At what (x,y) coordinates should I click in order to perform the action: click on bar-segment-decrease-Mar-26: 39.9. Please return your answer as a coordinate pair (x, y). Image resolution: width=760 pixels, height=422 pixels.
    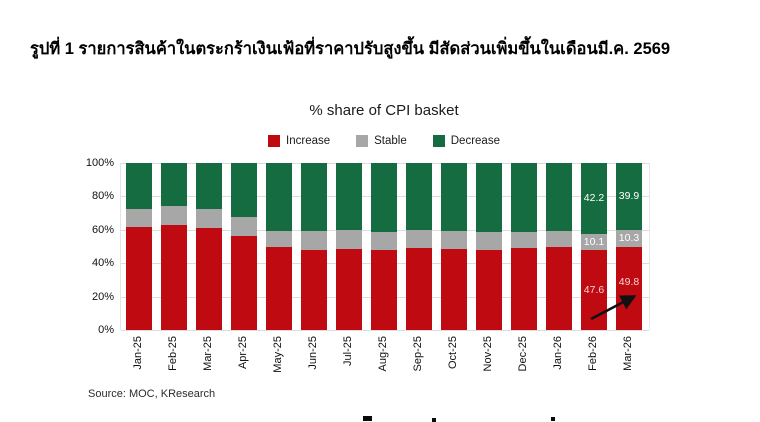
    Looking at the image, I should click on (629, 196).